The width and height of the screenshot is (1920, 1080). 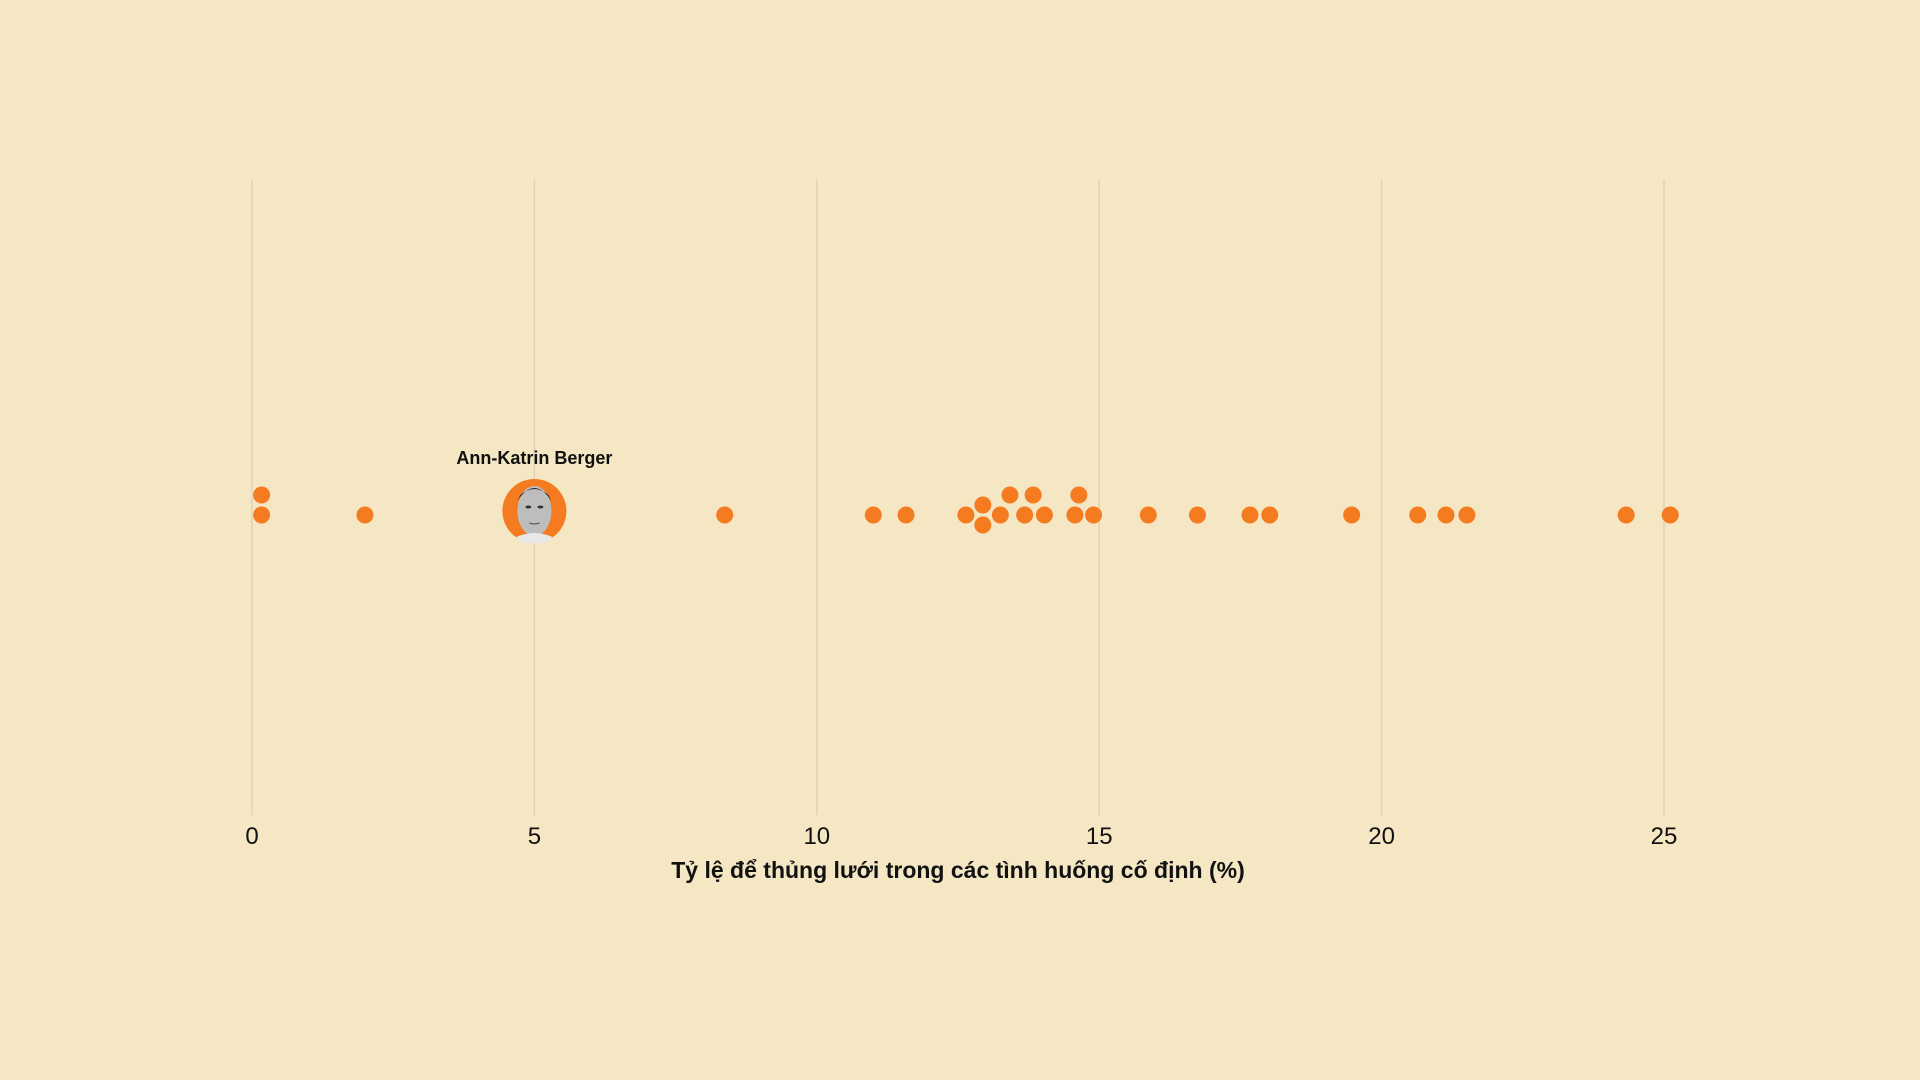 I want to click on data-points, so click(x=966, y=510).